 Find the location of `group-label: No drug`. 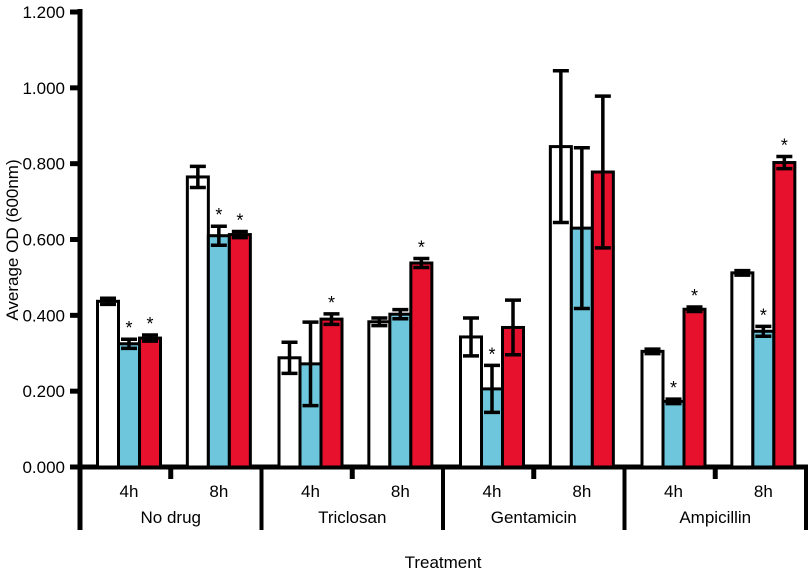

group-label: No drug is located at coordinates (171, 517).